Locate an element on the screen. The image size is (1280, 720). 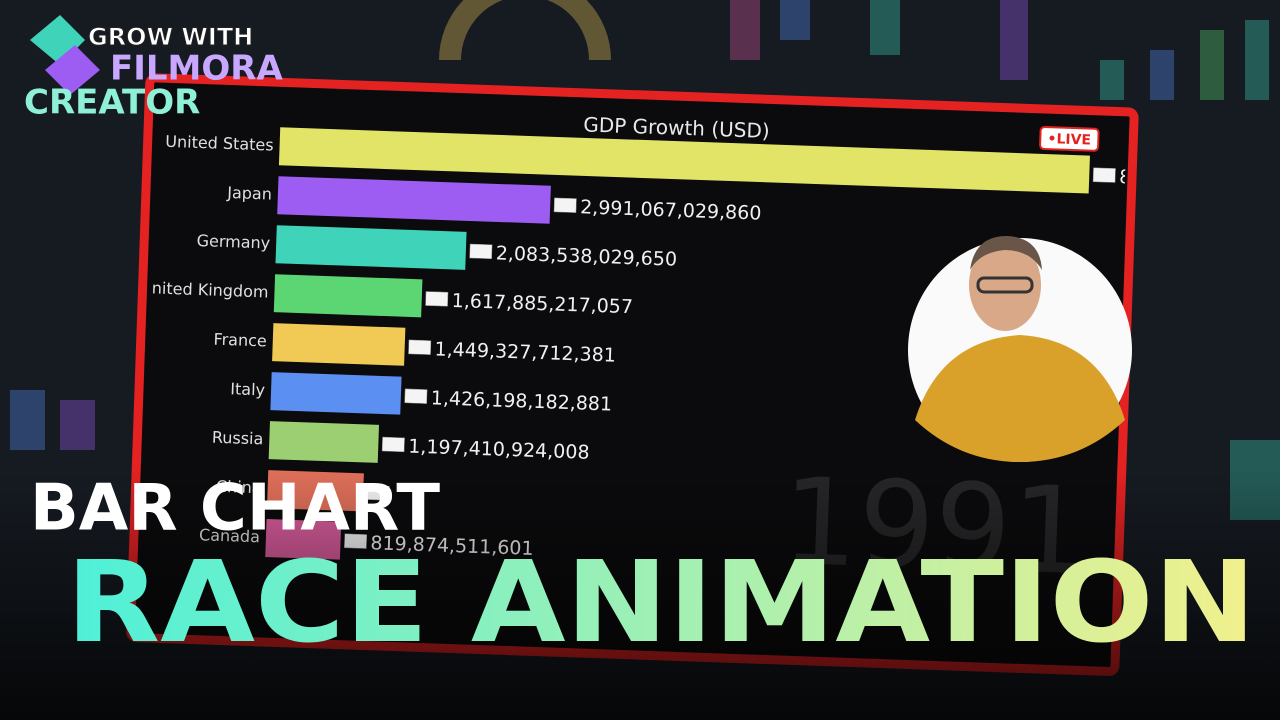
category-label: France is located at coordinates (240, 340).